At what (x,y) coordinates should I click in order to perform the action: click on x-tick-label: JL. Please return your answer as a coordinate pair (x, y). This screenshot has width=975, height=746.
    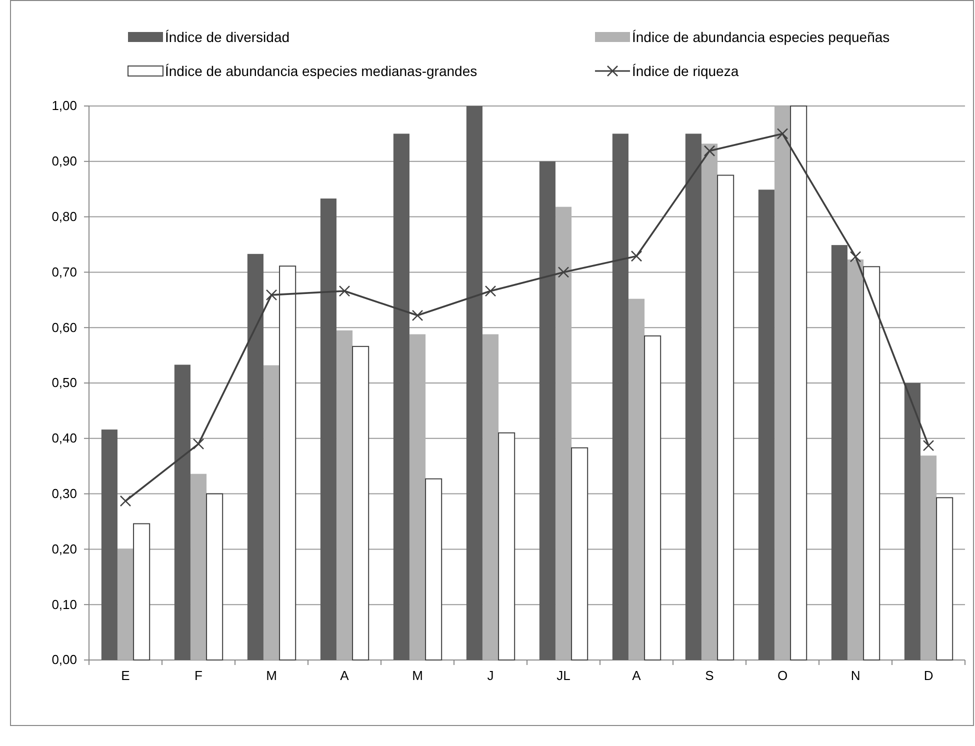
    Looking at the image, I should click on (563, 675).